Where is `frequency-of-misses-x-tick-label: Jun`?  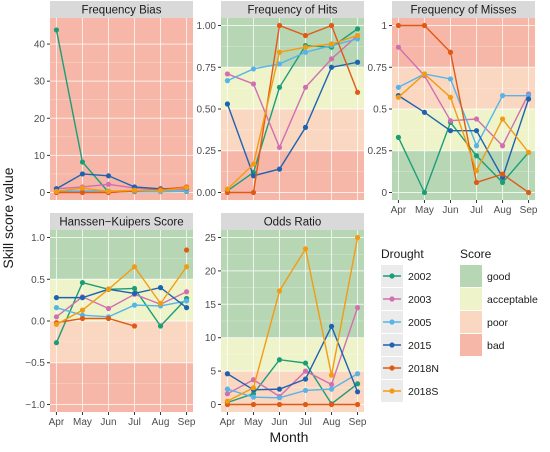 frequency-of-misses-x-tick-label: Jun is located at coordinates (450, 210).